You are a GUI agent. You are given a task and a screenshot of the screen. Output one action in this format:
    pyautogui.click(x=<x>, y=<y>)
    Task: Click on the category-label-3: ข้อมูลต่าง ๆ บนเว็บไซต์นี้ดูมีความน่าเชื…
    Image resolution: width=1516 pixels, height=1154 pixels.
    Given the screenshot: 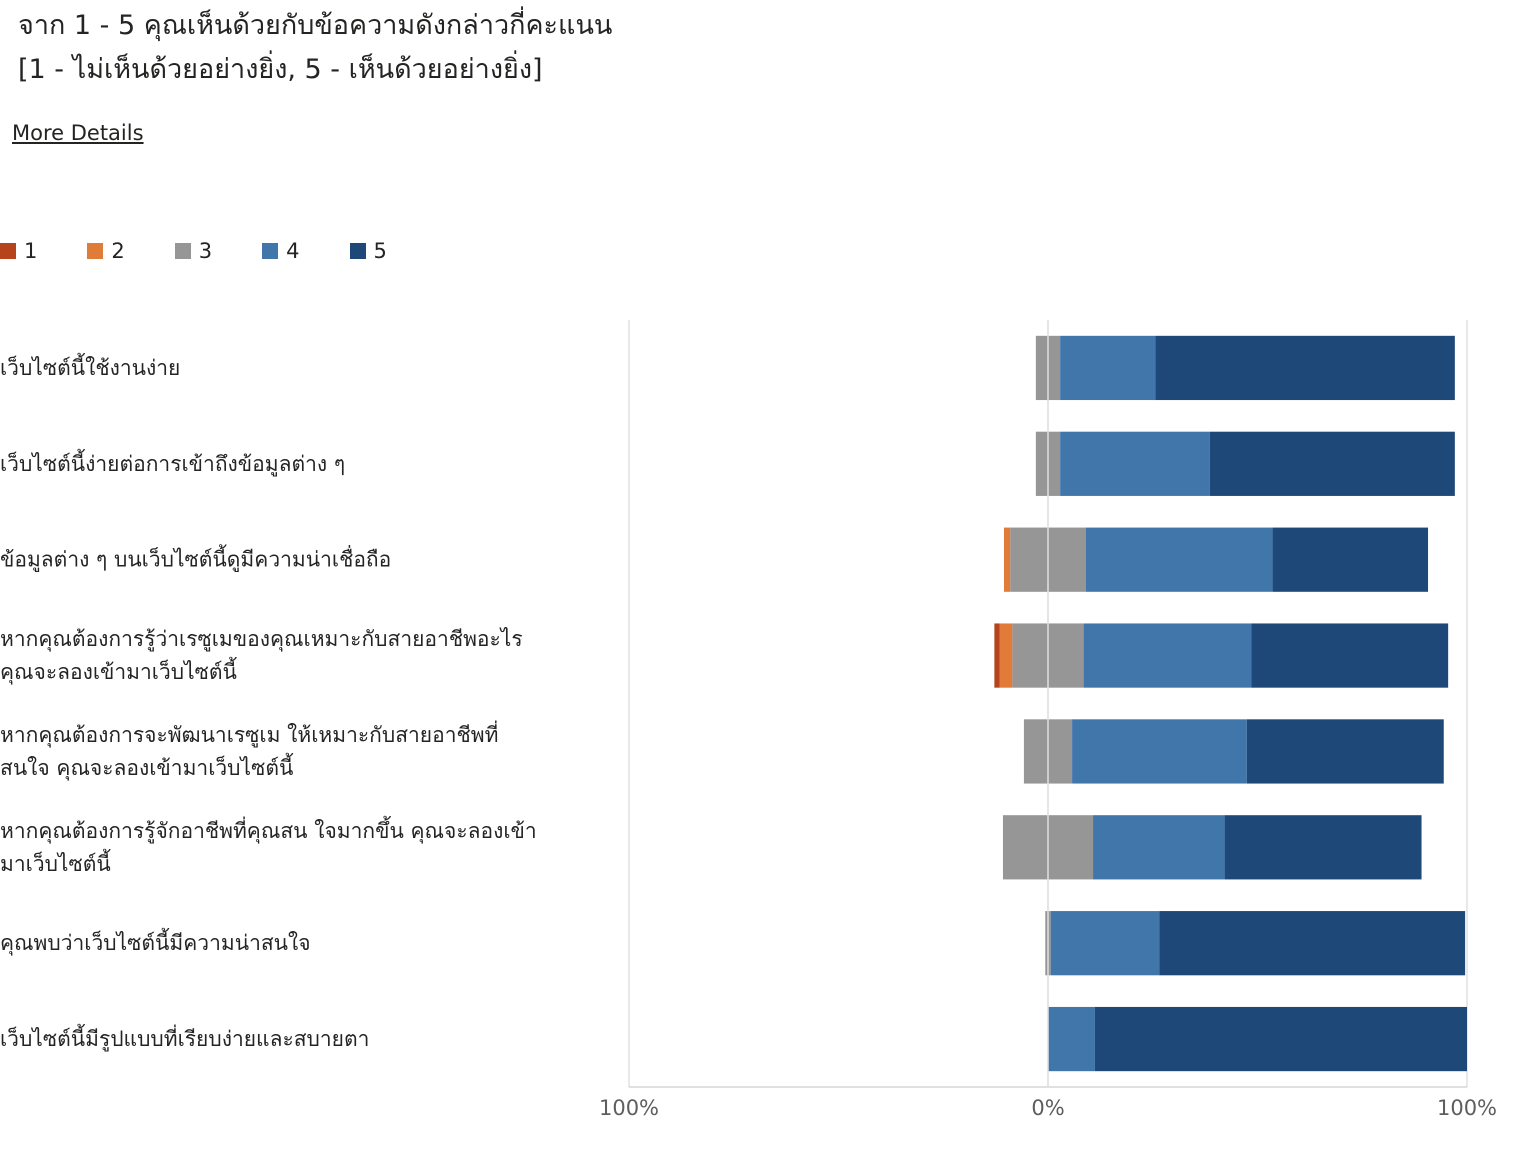 What is the action you would take?
    pyautogui.click(x=195, y=559)
    